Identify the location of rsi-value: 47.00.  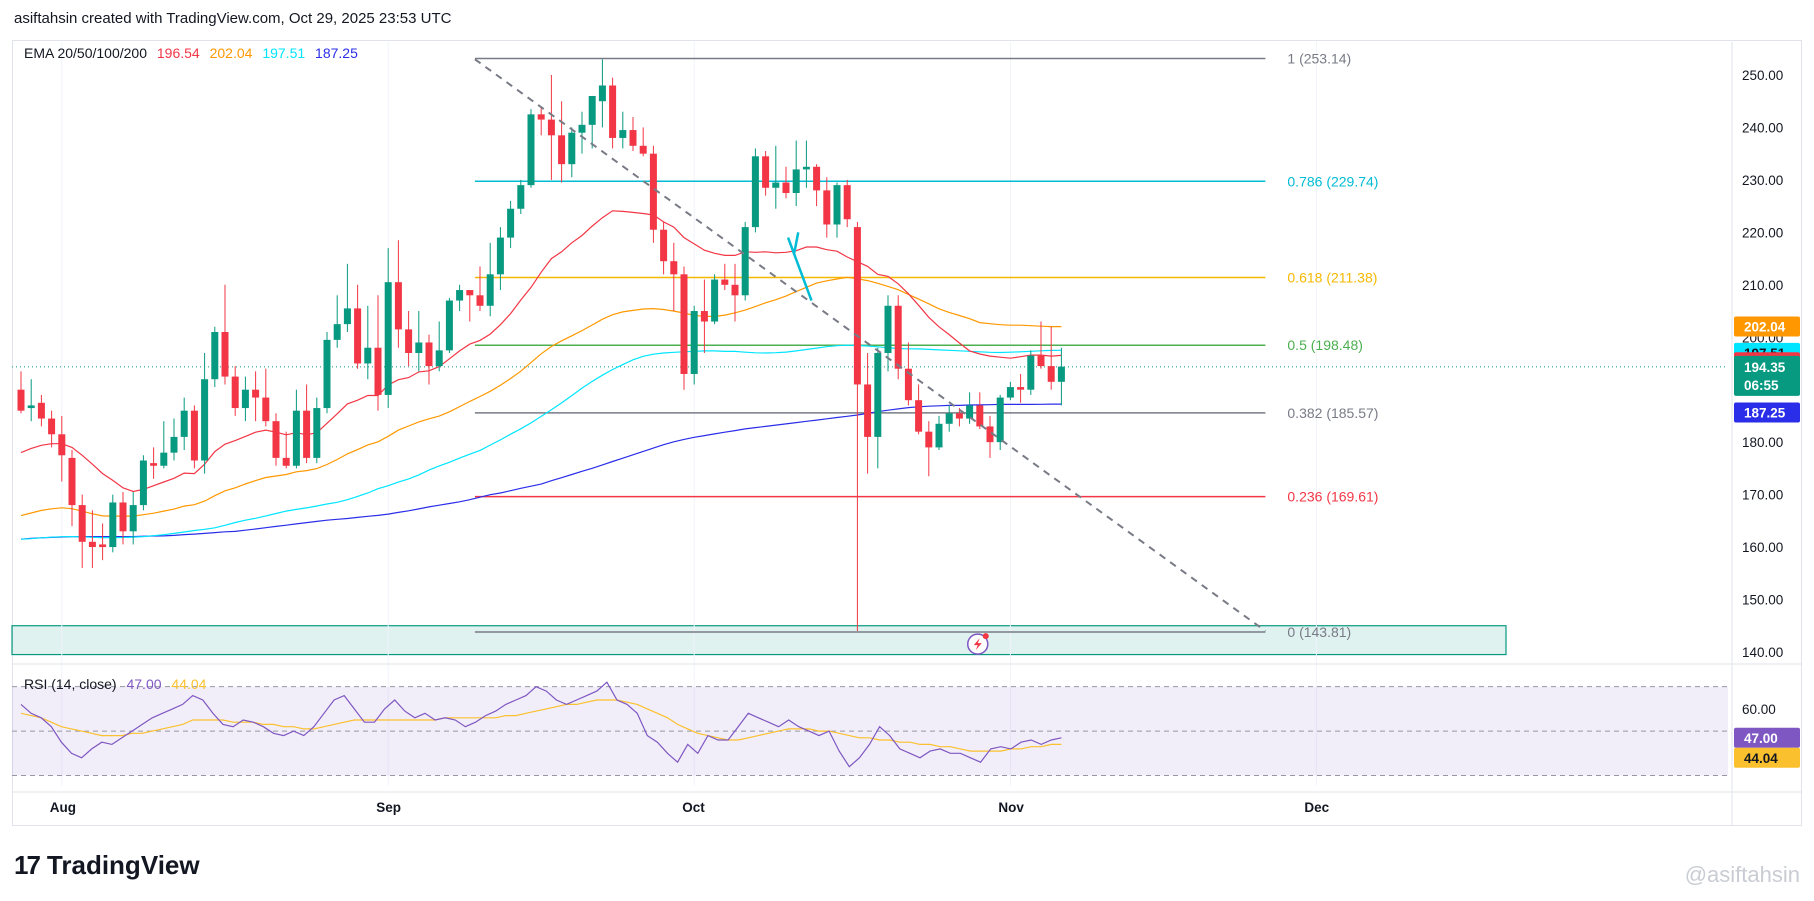
(144, 684).